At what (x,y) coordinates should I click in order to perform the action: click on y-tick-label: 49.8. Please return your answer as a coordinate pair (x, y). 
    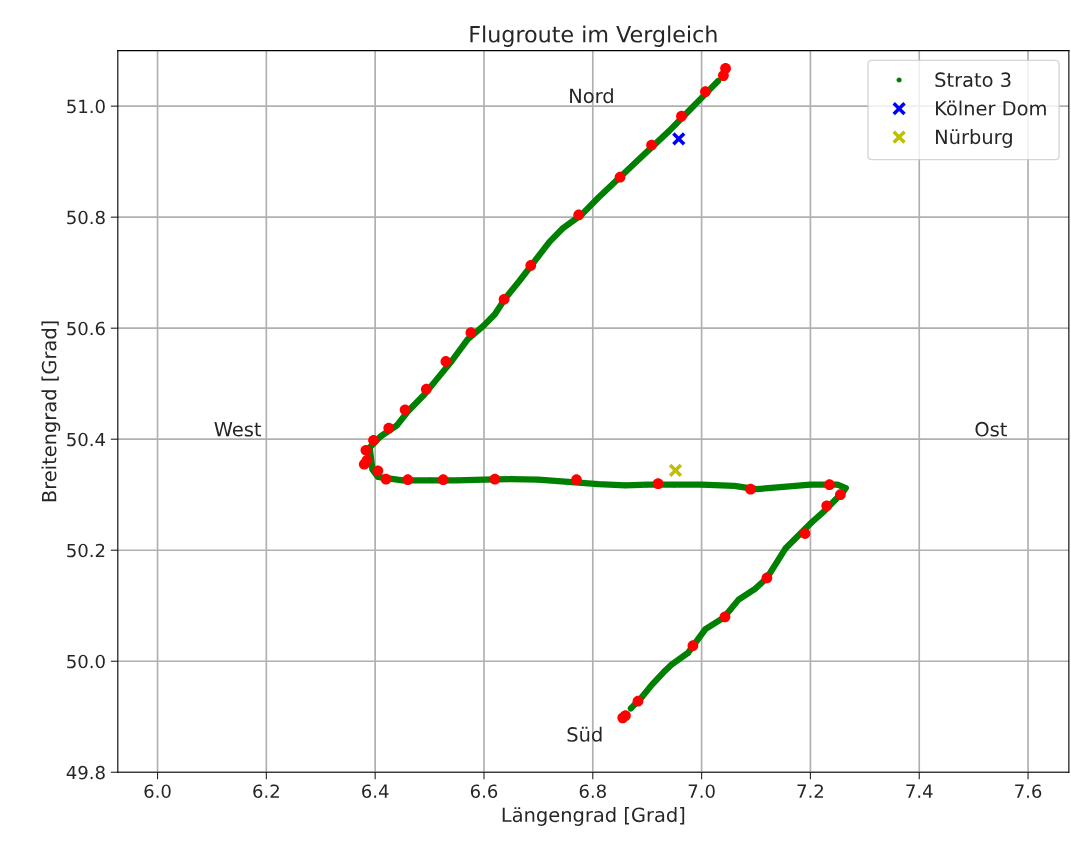
    Looking at the image, I should click on (85, 772).